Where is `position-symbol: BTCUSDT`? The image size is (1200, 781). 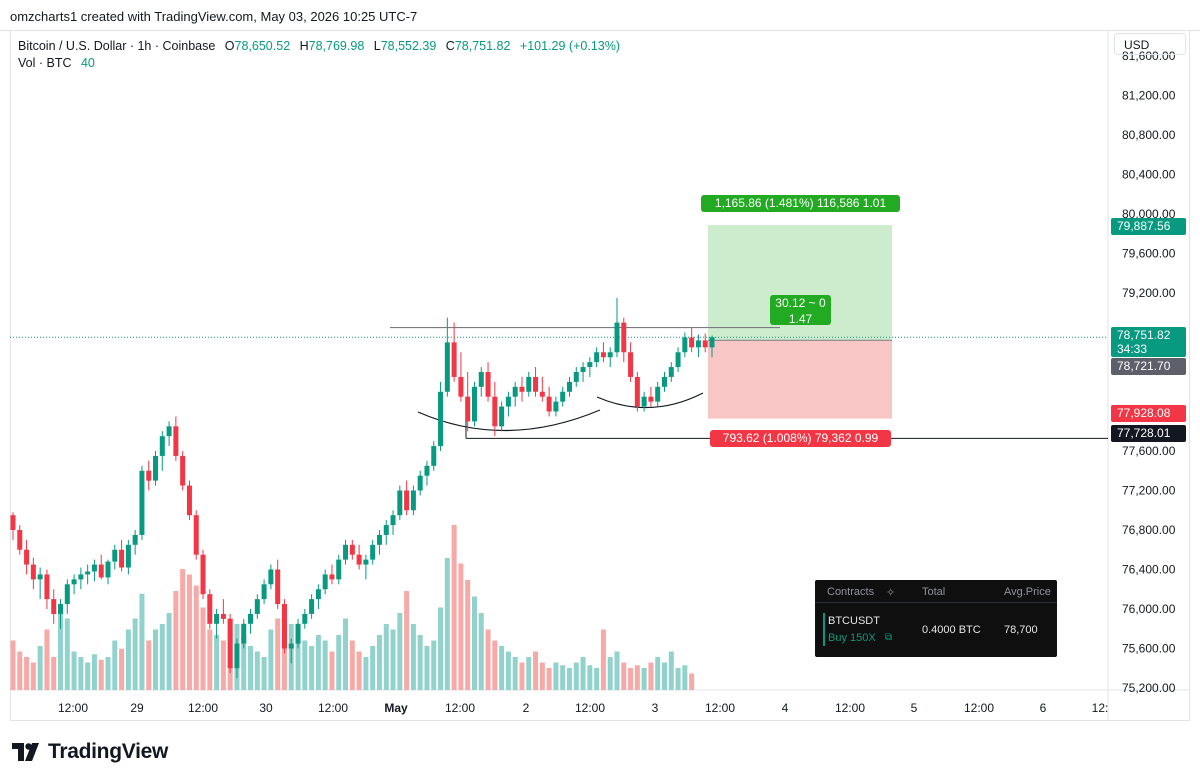
position-symbol: BTCUSDT is located at coordinates (854, 621).